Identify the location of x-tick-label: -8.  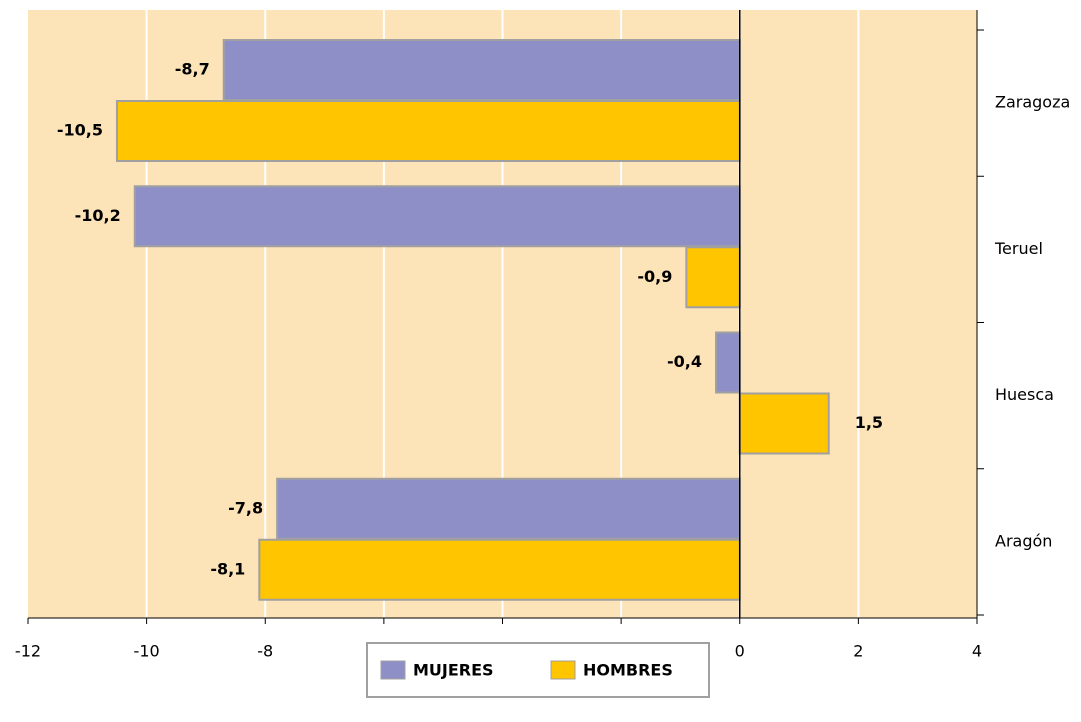
(265, 651).